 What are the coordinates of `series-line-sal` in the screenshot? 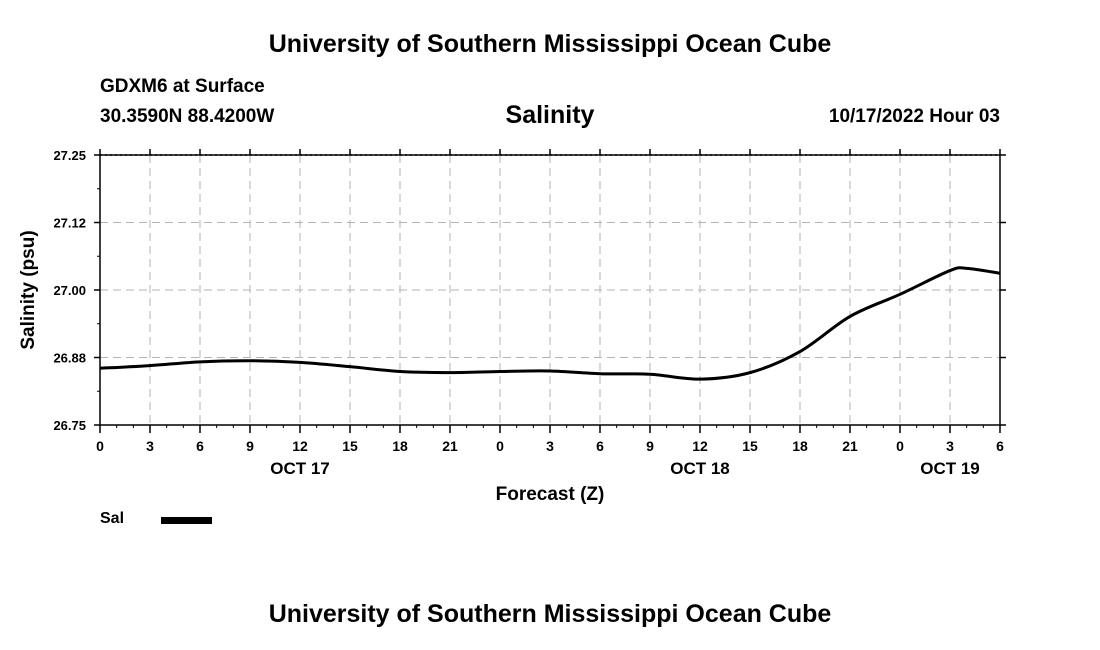 It's located at (550, 323).